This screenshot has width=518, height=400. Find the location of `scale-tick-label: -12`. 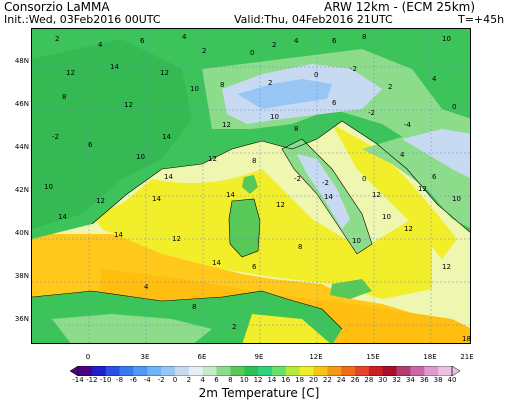

scale-tick-label: -12 is located at coordinates (92, 380).